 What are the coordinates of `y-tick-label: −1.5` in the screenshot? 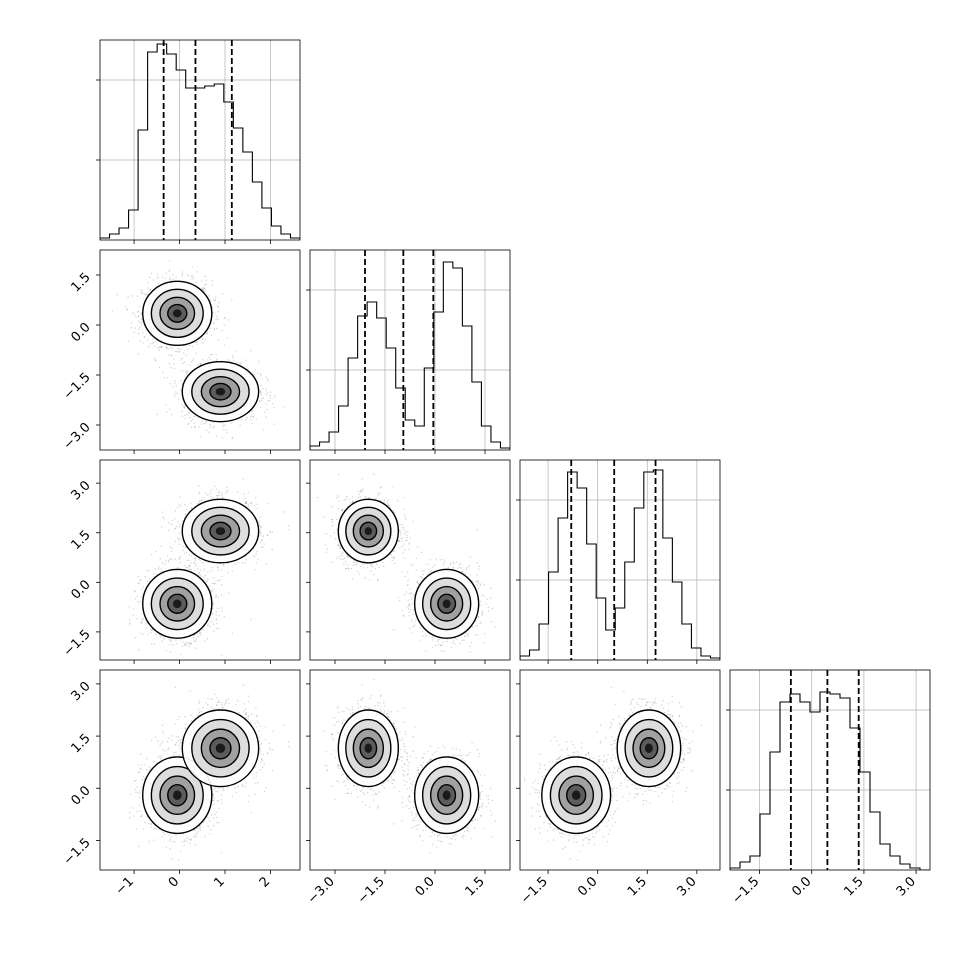 It's located at (77, 386).